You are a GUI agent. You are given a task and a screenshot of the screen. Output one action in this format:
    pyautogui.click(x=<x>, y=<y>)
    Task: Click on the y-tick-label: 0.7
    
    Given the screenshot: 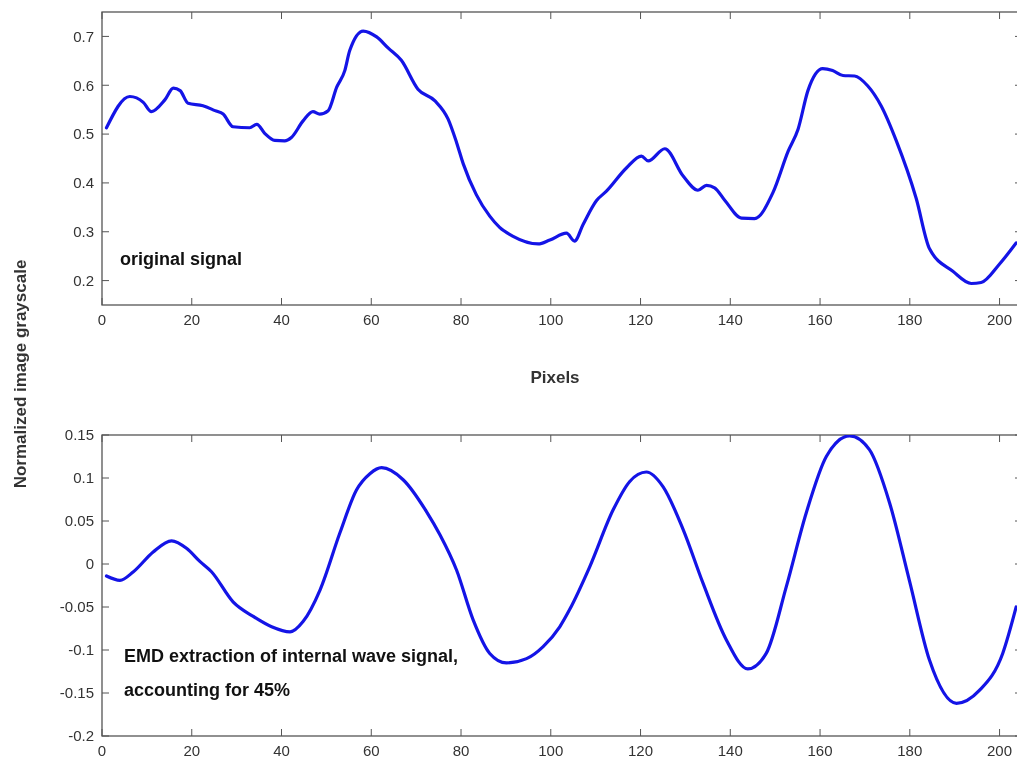 What is the action you would take?
    pyautogui.click(x=83, y=36)
    